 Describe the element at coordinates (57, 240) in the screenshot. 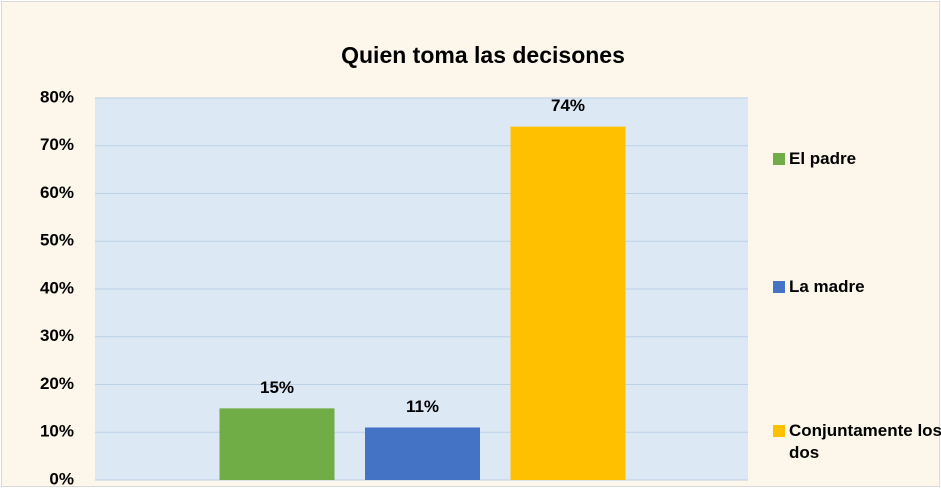

I see `y-tick-label: 50%` at that location.